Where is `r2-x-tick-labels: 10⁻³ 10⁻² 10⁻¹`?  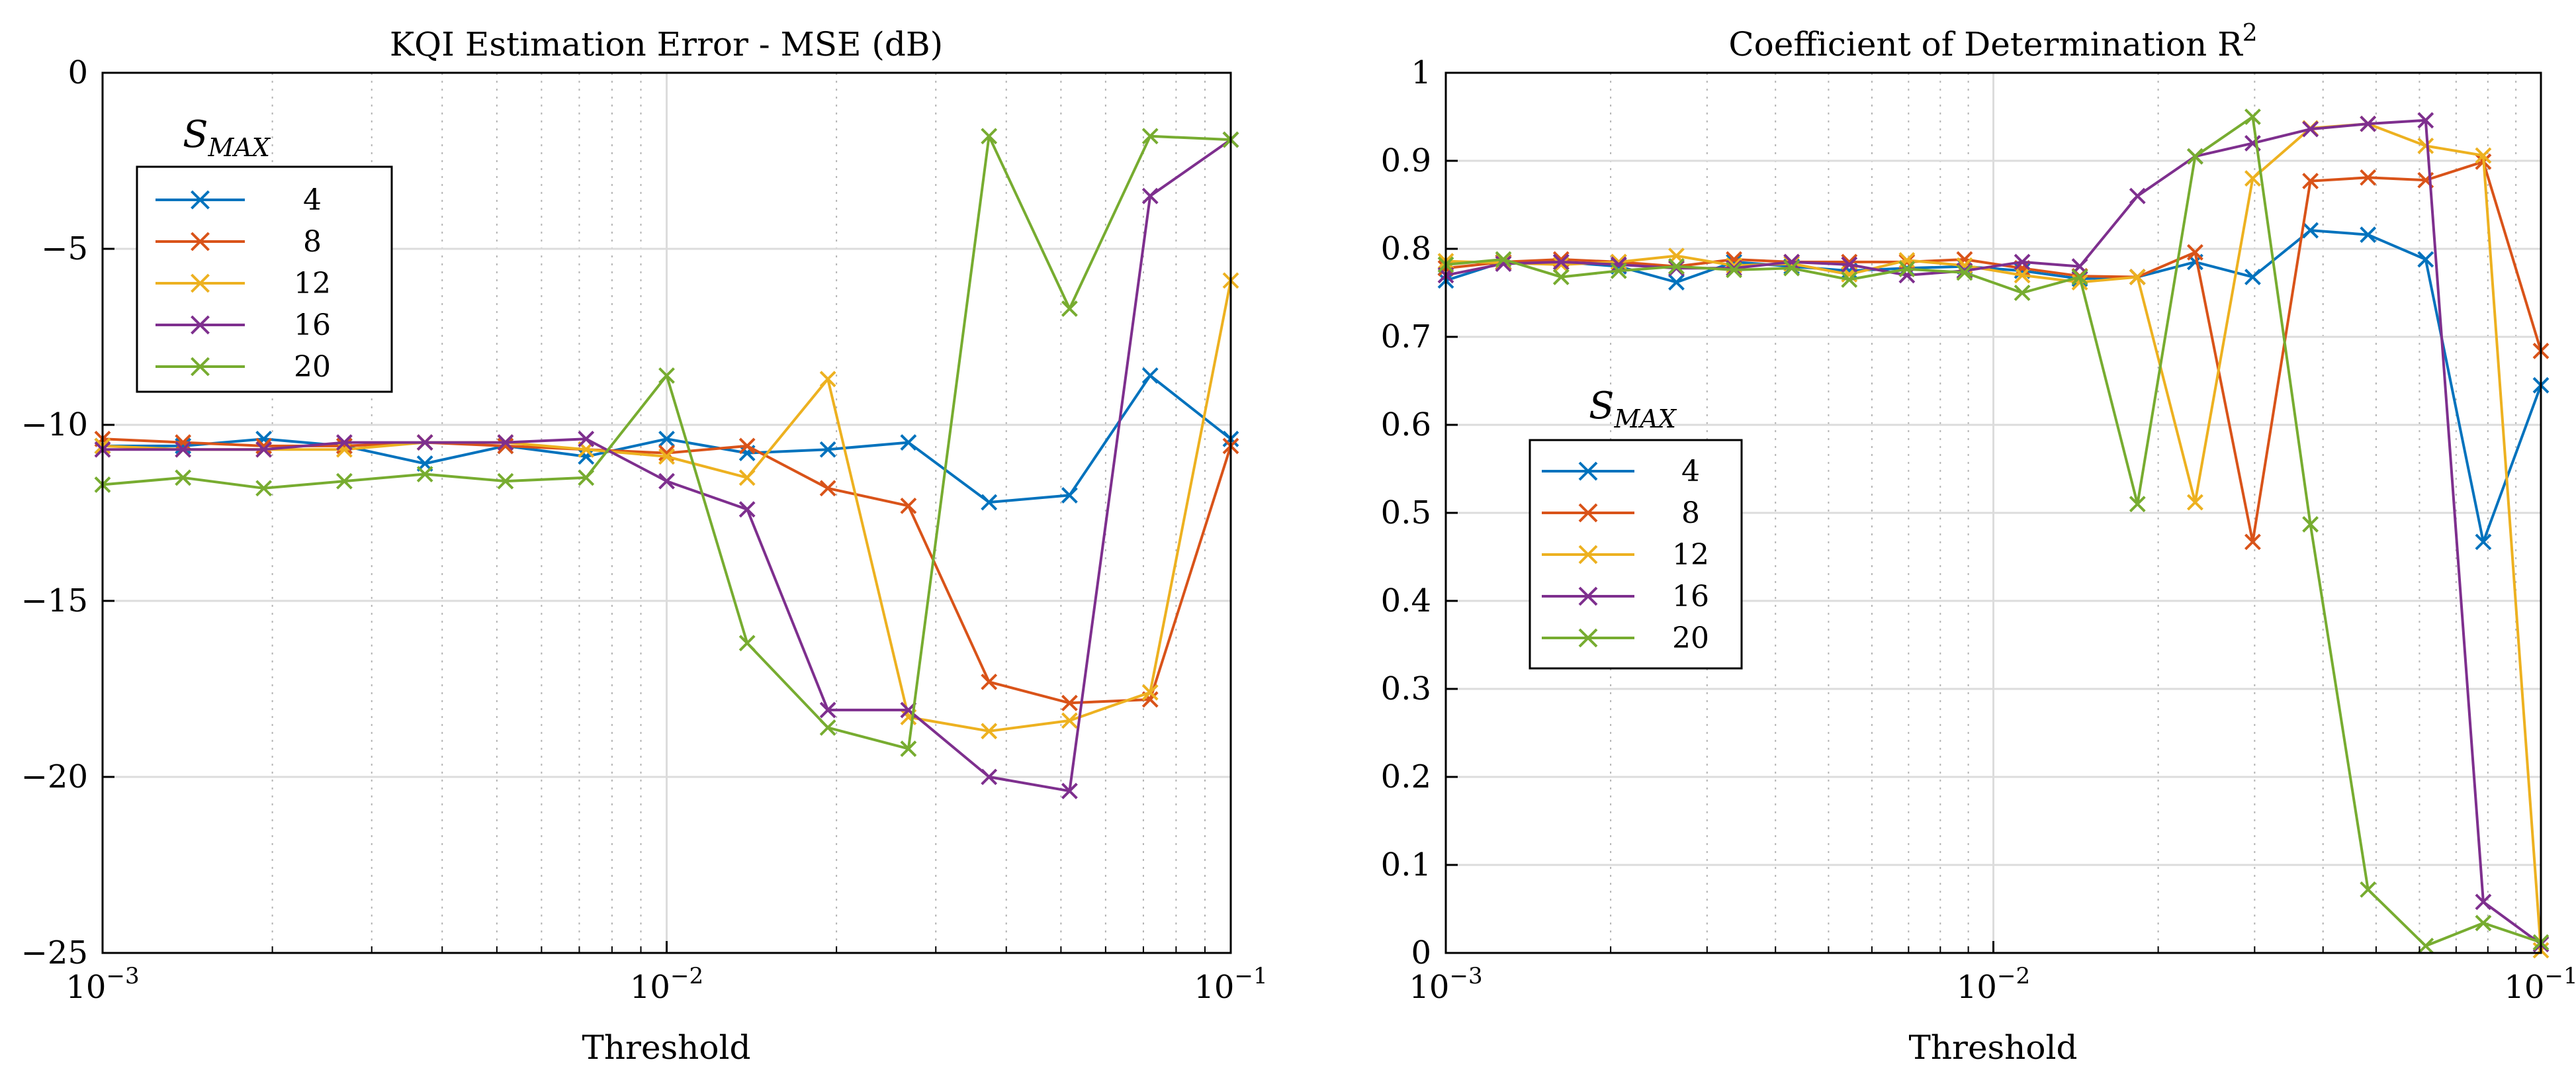
r2-x-tick-labels: 10⁻³ 10⁻² 10⁻¹ is located at coordinates (1992, 984).